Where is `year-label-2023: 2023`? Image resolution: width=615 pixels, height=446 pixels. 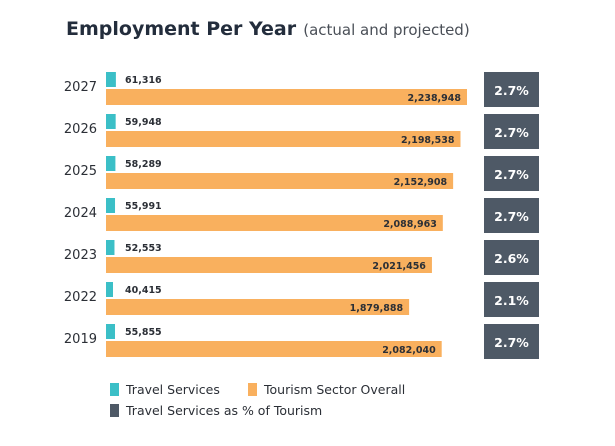
year-label-2023: 2023 is located at coordinates (80, 255).